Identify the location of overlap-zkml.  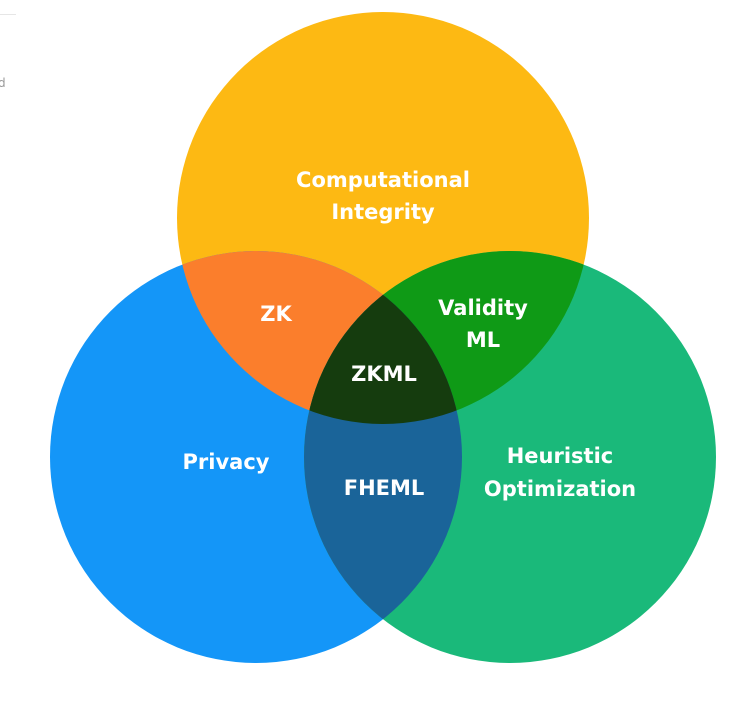
(383, 337).